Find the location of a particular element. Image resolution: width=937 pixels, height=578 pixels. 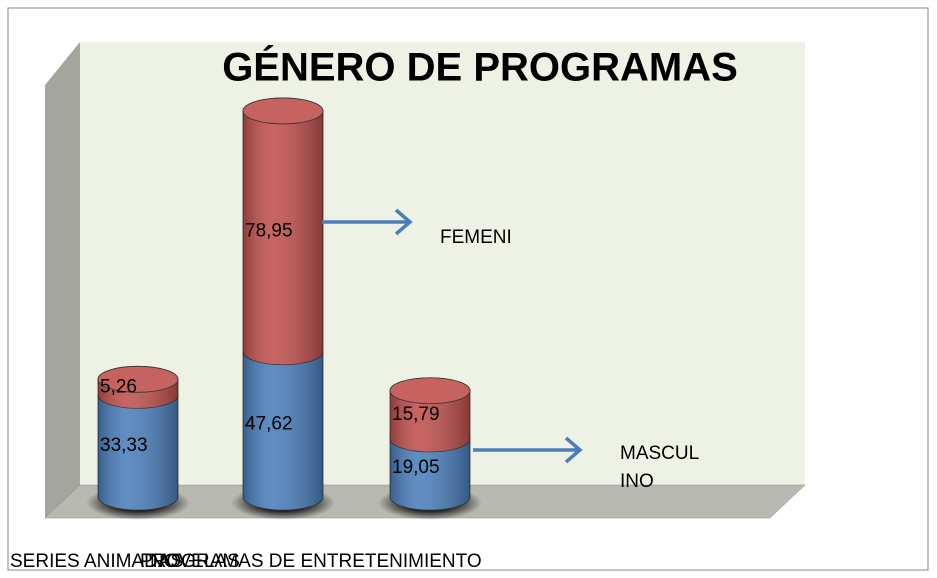

data-label: 33,33 is located at coordinates (124, 445).